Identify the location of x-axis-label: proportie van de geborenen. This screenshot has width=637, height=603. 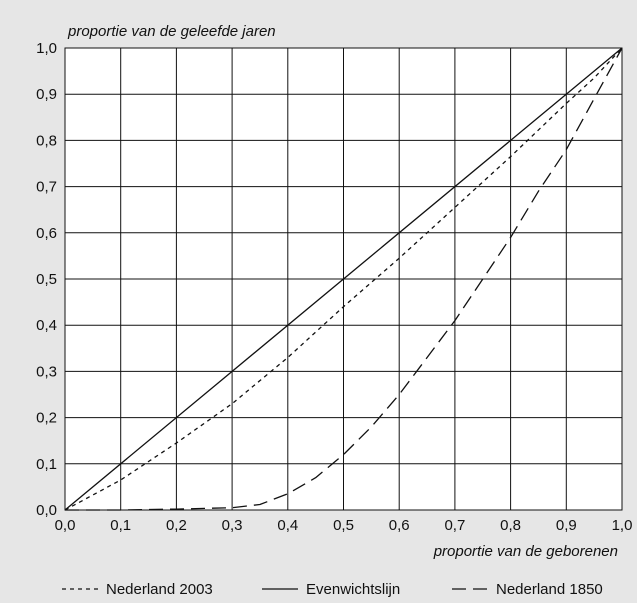
(525, 551).